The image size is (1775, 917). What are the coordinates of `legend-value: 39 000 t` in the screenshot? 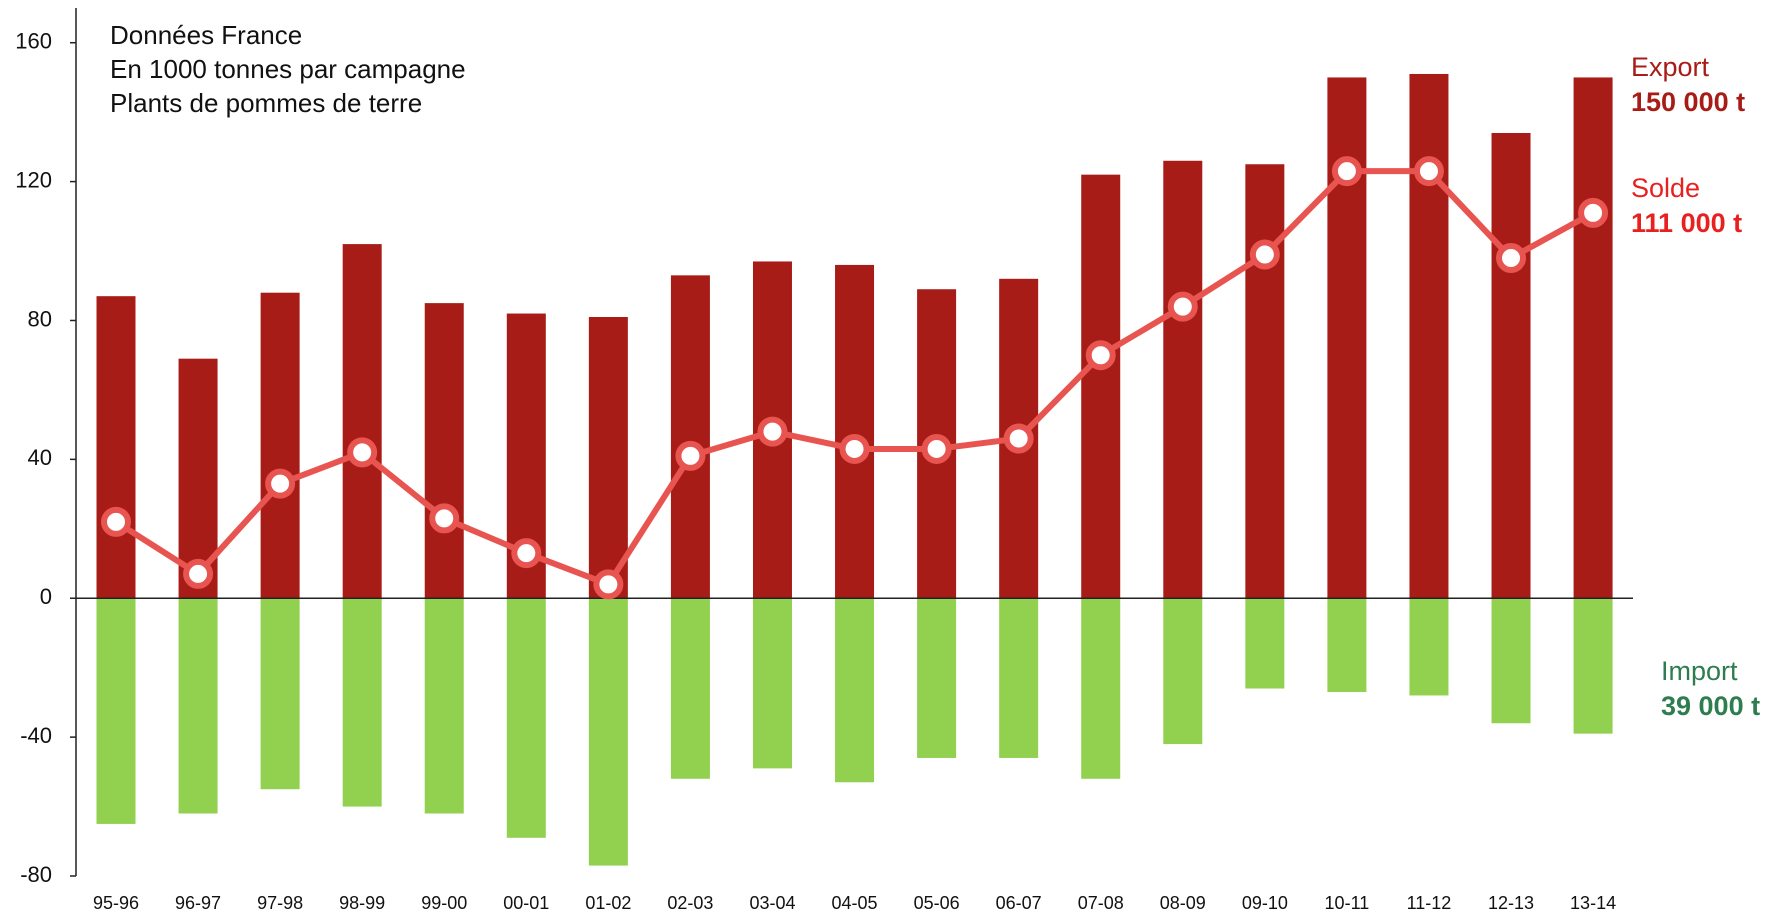 It's located at (1710, 706).